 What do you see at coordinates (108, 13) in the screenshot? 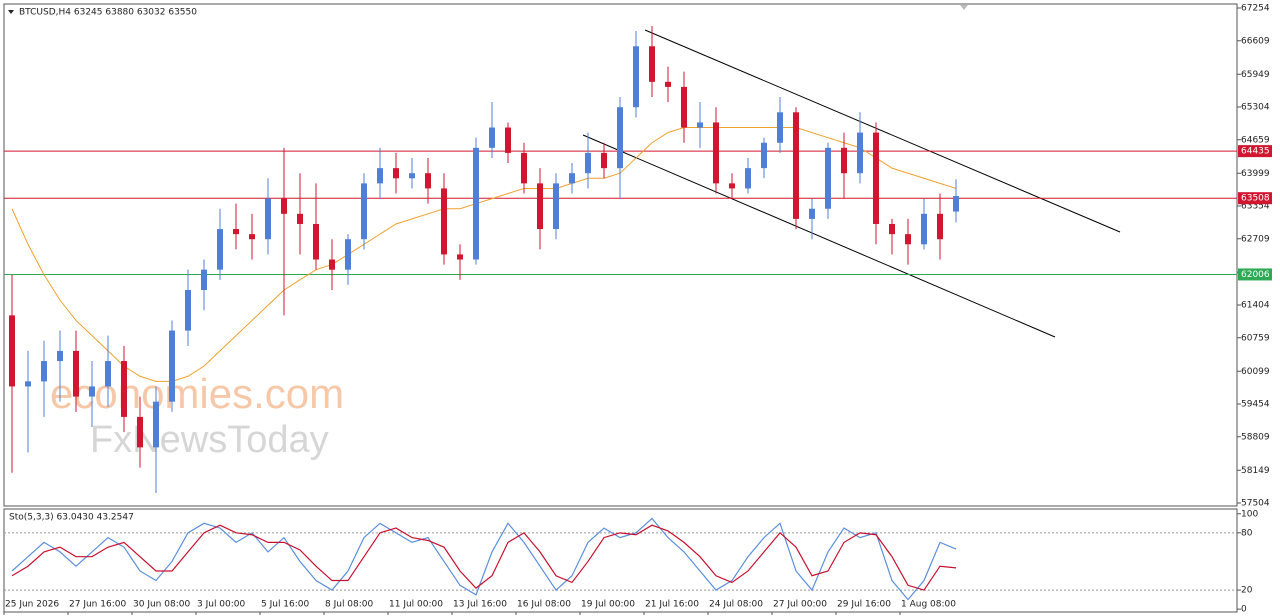
I see `chart-title: BTCUSD,H4 63245 63880 63032 63550` at bounding box center [108, 13].